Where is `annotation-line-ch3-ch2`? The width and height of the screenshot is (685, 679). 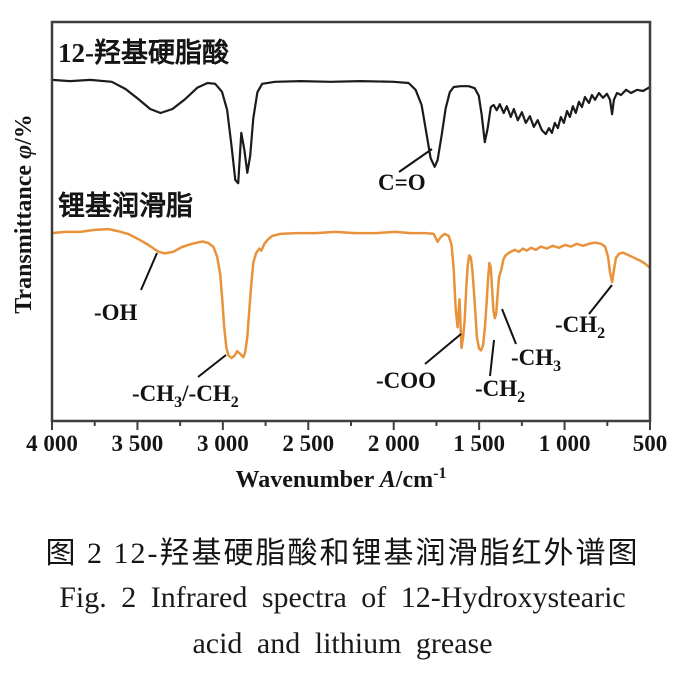 annotation-line-ch3-ch2 is located at coordinates (212, 366).